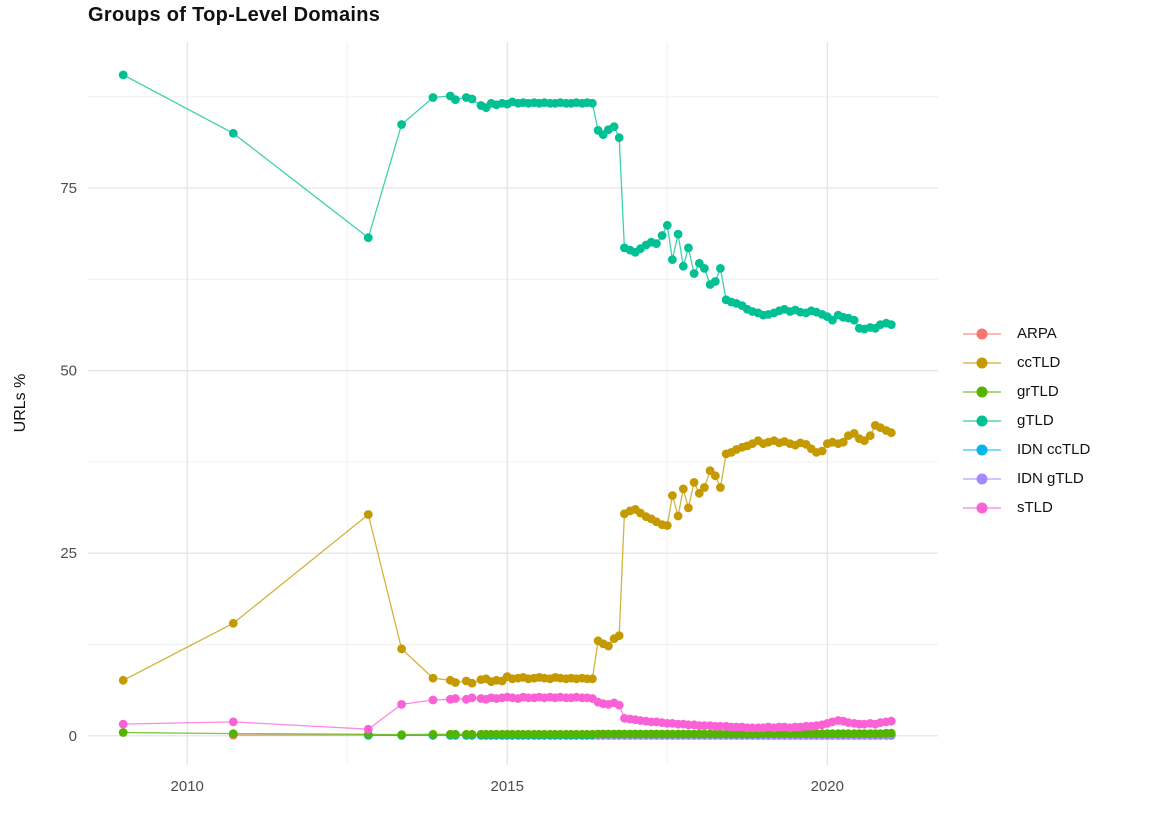 The image size is (1164, 827). What do you see at coordinates (68, 188) in the screenshot?
I see `y-tick-label: 75` at bounding box center [68, 188].